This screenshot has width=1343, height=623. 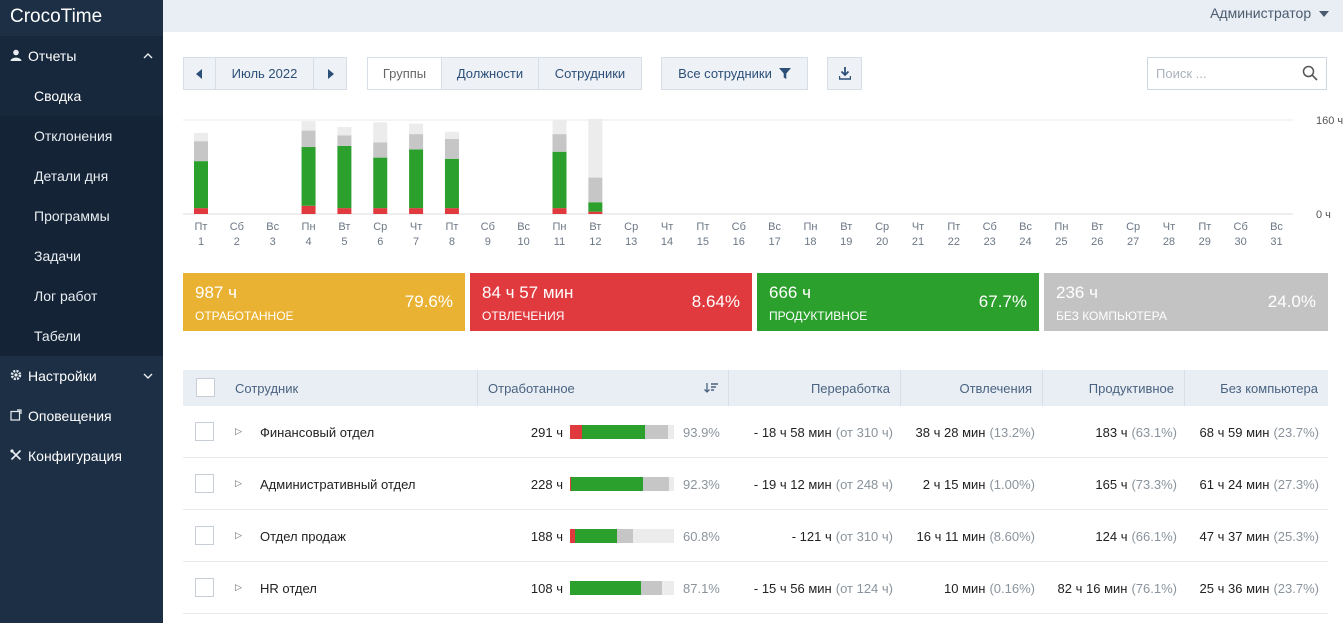 What do you see at coordinates (739, 242) in the screenshot?
I see `x-tick-day: 16` at bounding box center [739, 242].